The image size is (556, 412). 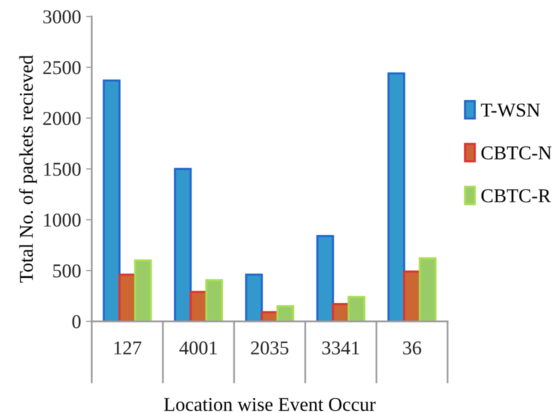 What do you see at coordinates (510, 110) in the screenshot?
I see `legend-label: T-WSN` at bounding box center [510, 110].